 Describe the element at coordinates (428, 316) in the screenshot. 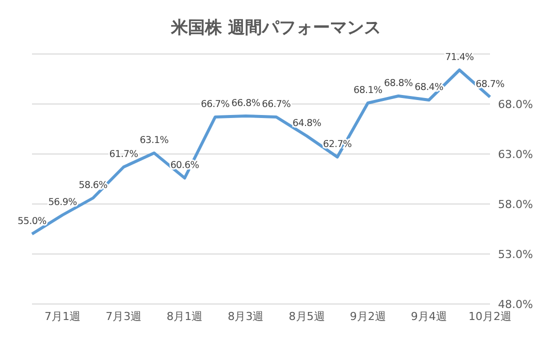

I see `x-tick-label: 9月4週` at that location.